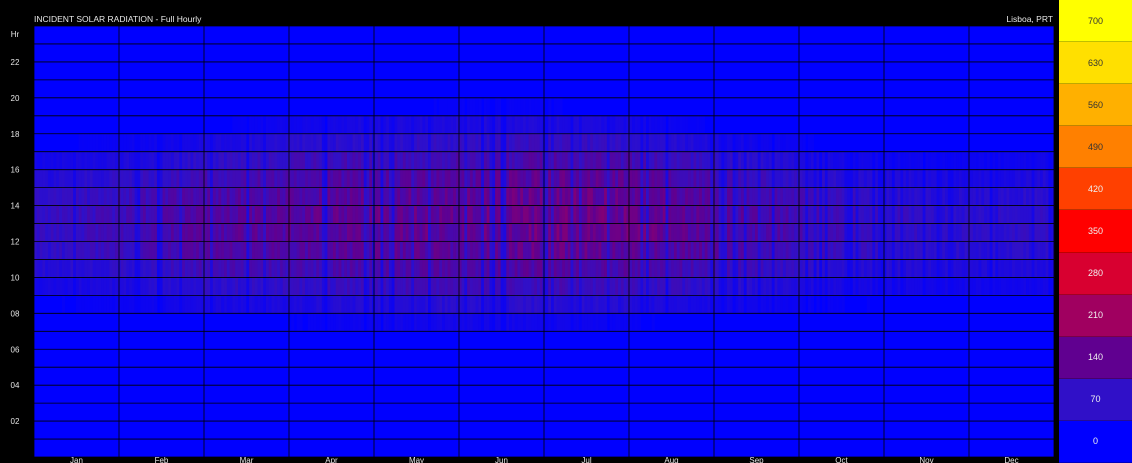 The width and height of the screenshot is (1132, 463). I want to click on x-tick-label: Jul, so click(586, 459).